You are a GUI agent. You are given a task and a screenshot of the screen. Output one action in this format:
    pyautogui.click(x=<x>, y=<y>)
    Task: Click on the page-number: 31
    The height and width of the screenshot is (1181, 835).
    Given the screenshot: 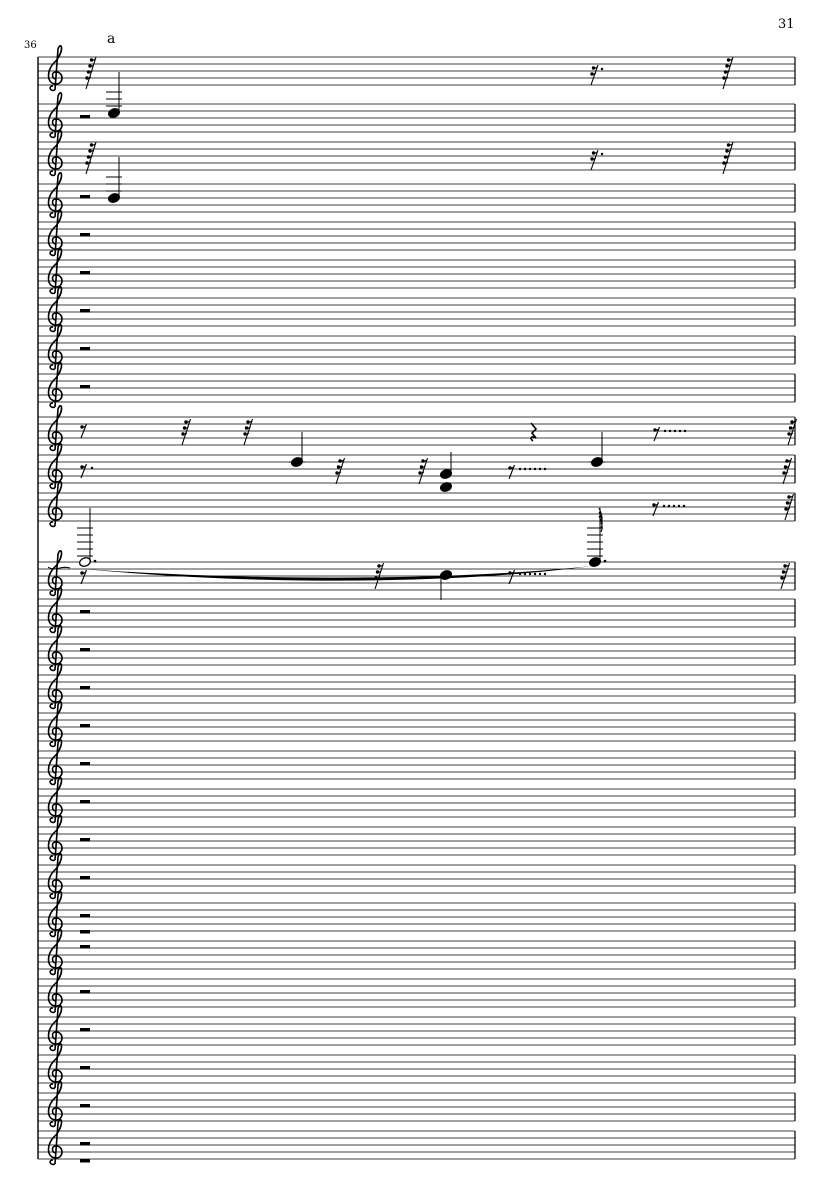 What is the action you would take?
    pyautogui.click(x=786, y=24)
    